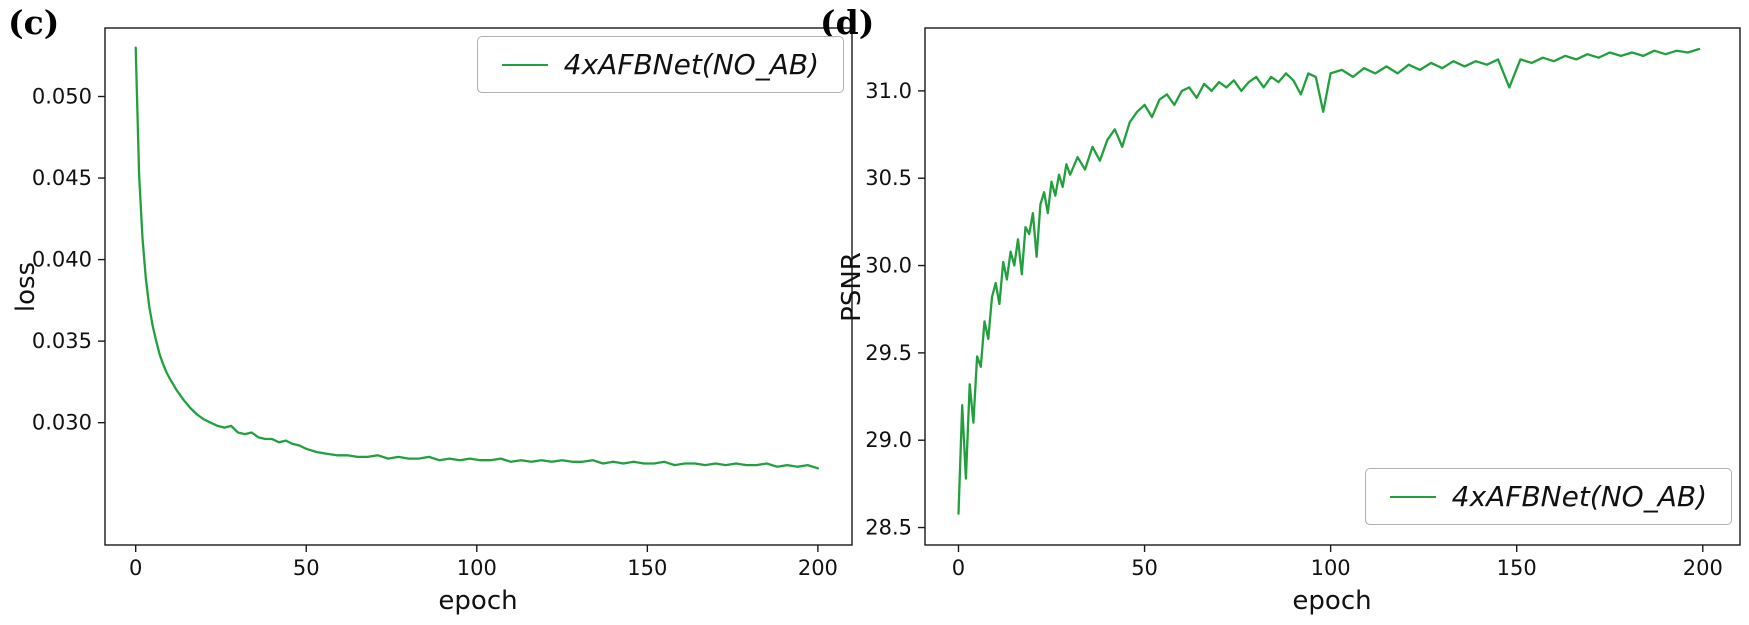 The height and width of the screenshot is (625, 1749). What do you see at coordinates (62, 96) in the screenshot?
I see `y-tick-label: 0.050` at bounding box center [62, 96].